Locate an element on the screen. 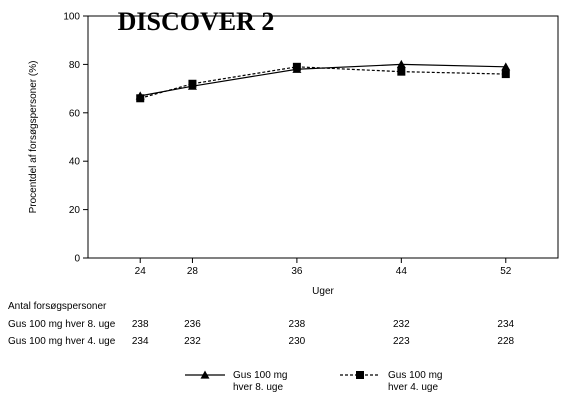 Image resolution: width=586 pixels, height=394 pixels. y-tick-label: 80 is located at coordinates (75, 65).